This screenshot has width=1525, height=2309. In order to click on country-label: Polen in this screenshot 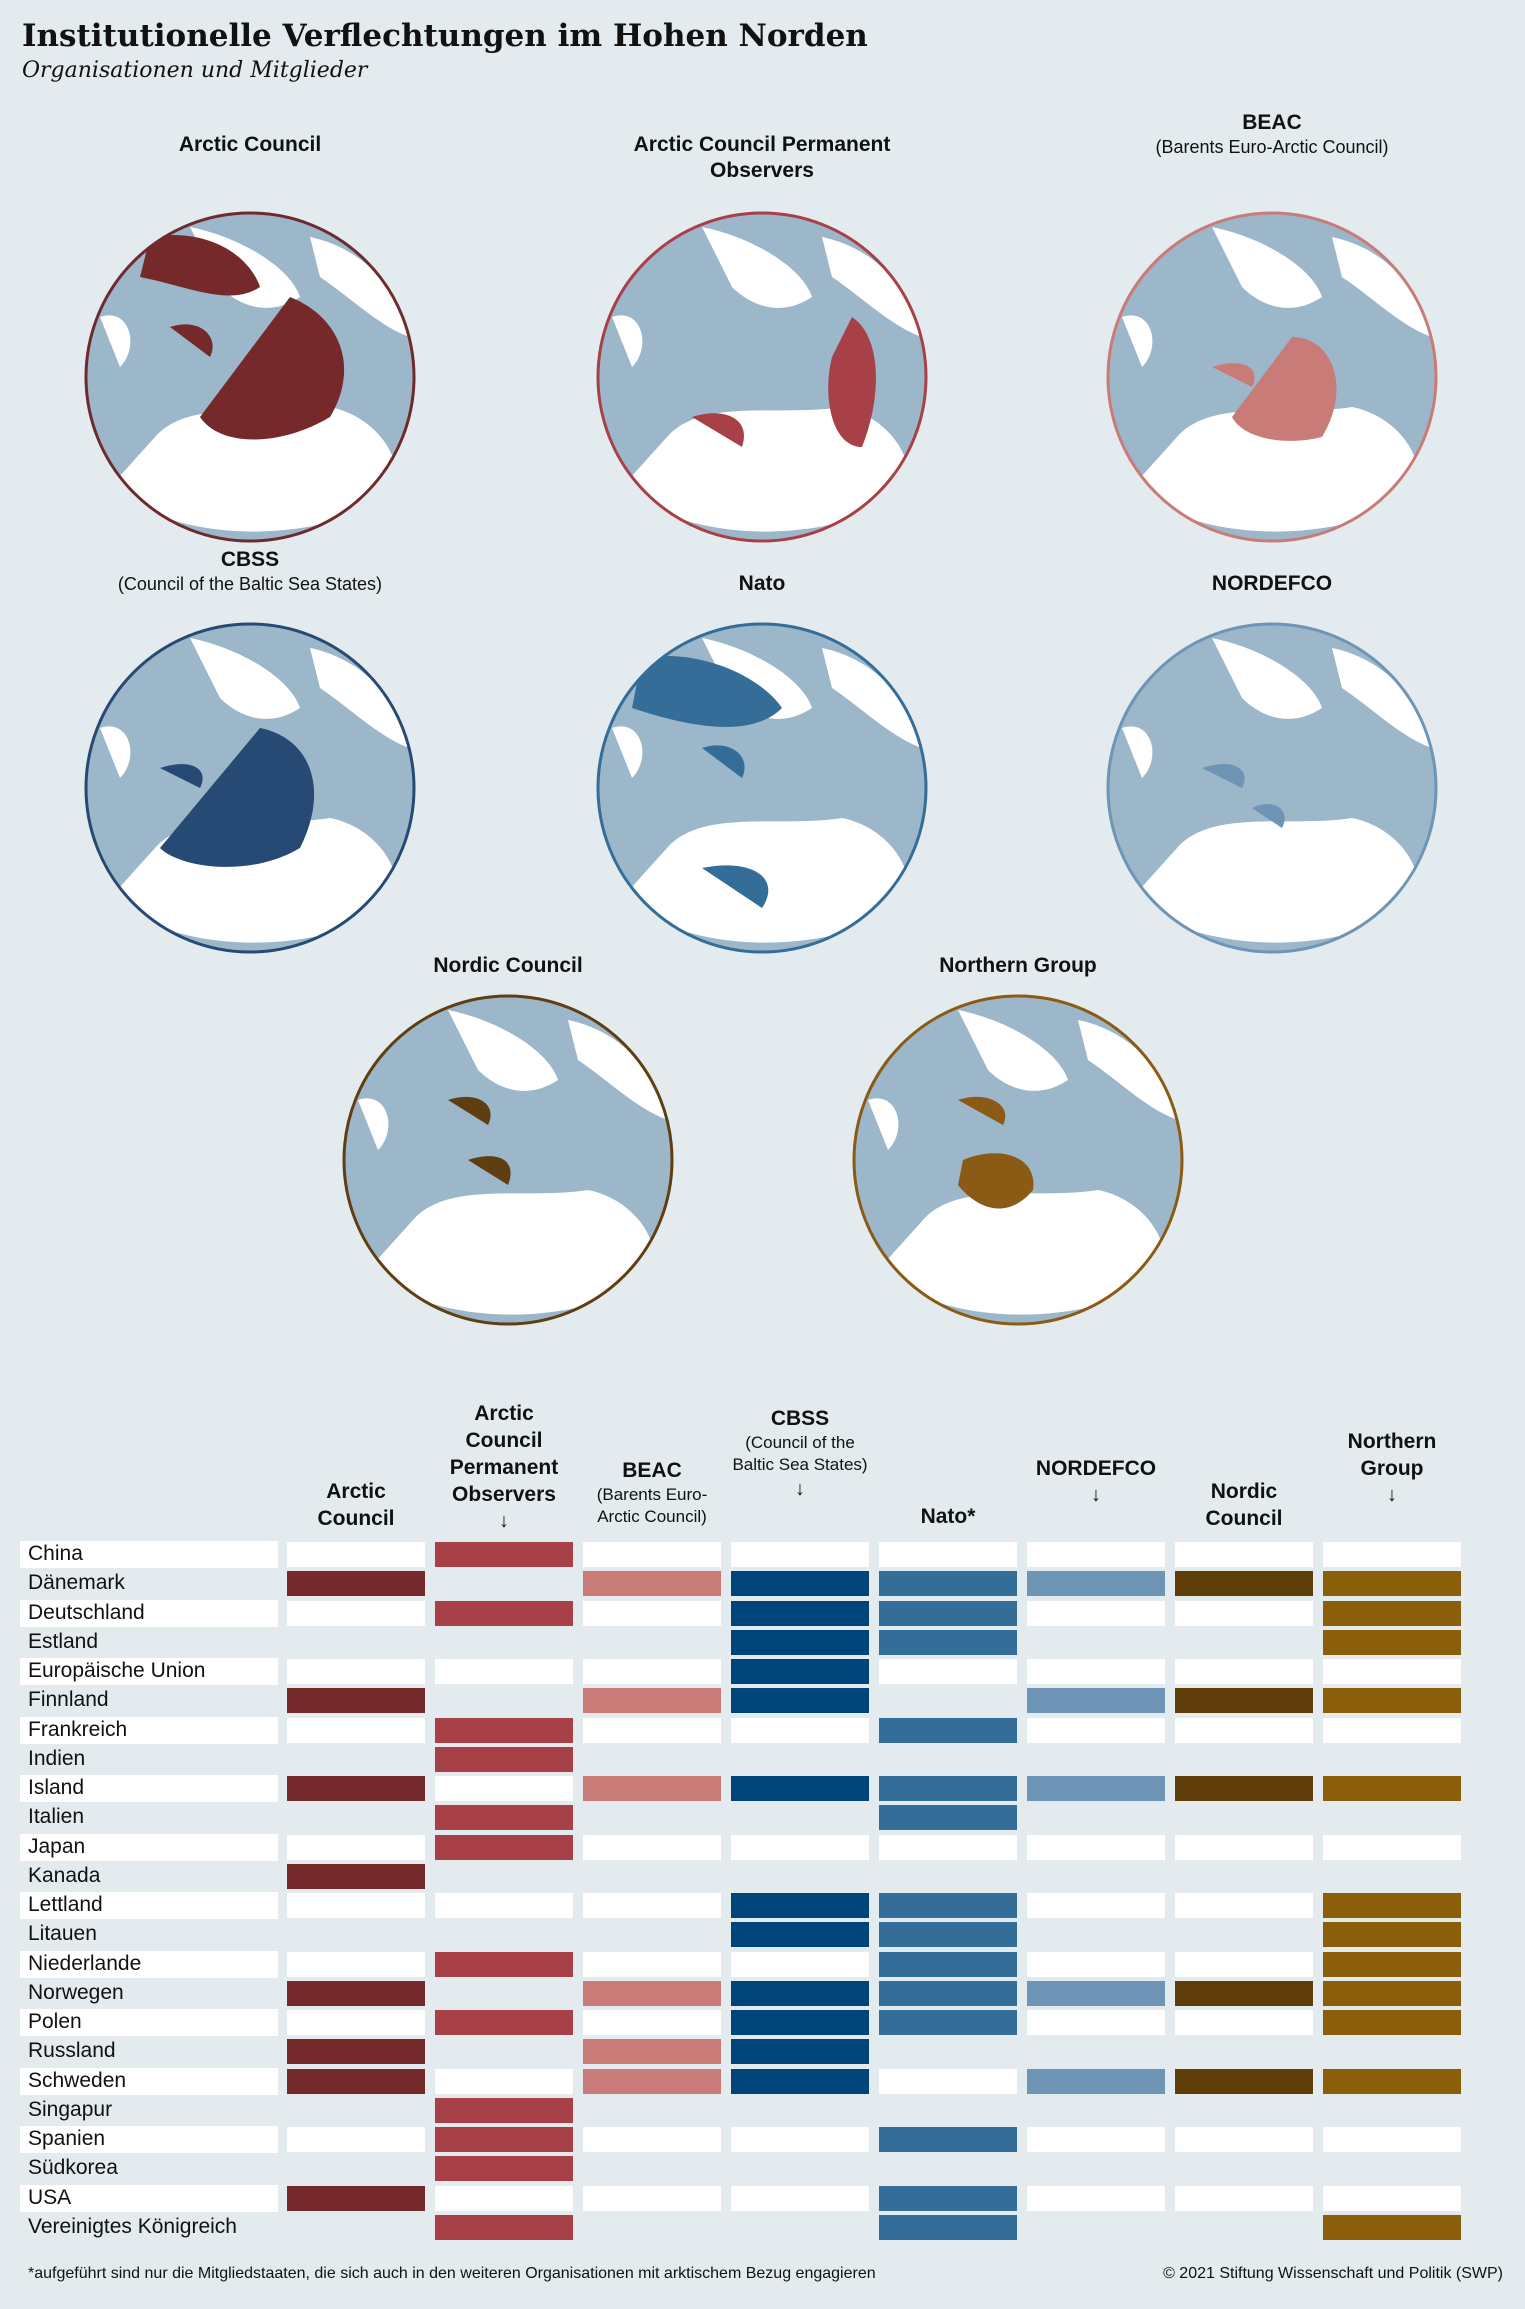, I will do `click(55, 2021)`.